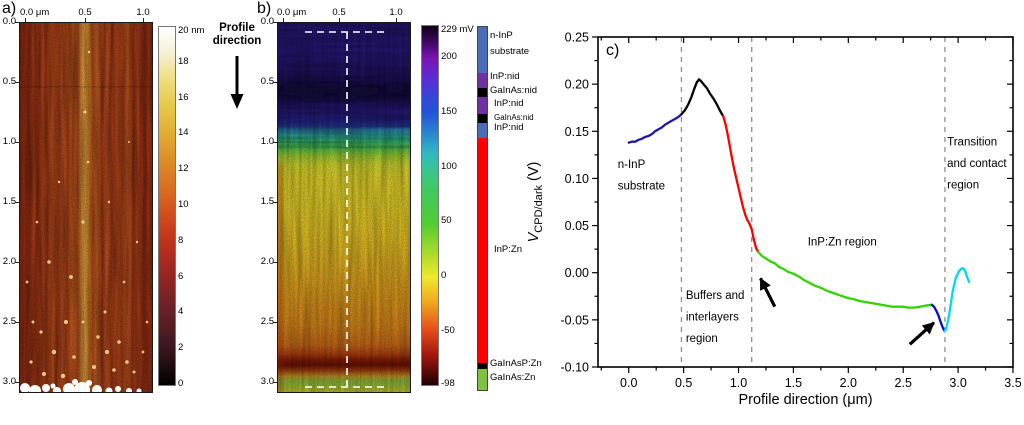  Describe the element at coordinates (143, 12) in the screenshot. I see `panel-a-xtick-2: 1.0` at that location.